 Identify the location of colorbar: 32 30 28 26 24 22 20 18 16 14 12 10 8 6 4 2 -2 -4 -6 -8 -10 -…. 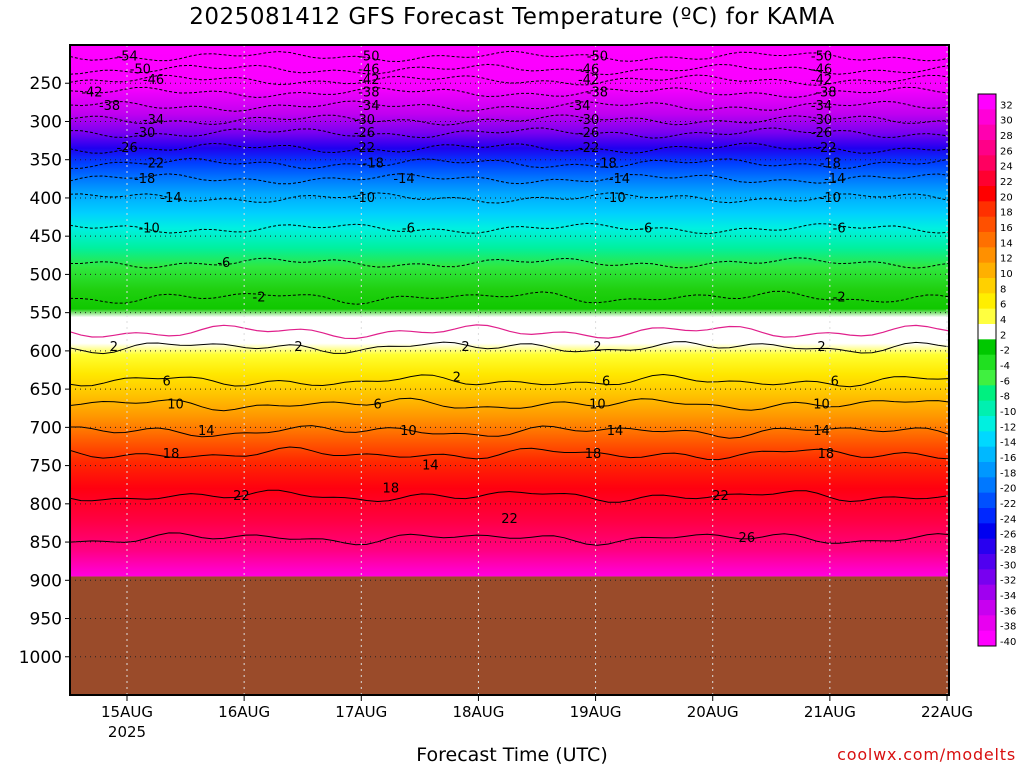
(996, 370).